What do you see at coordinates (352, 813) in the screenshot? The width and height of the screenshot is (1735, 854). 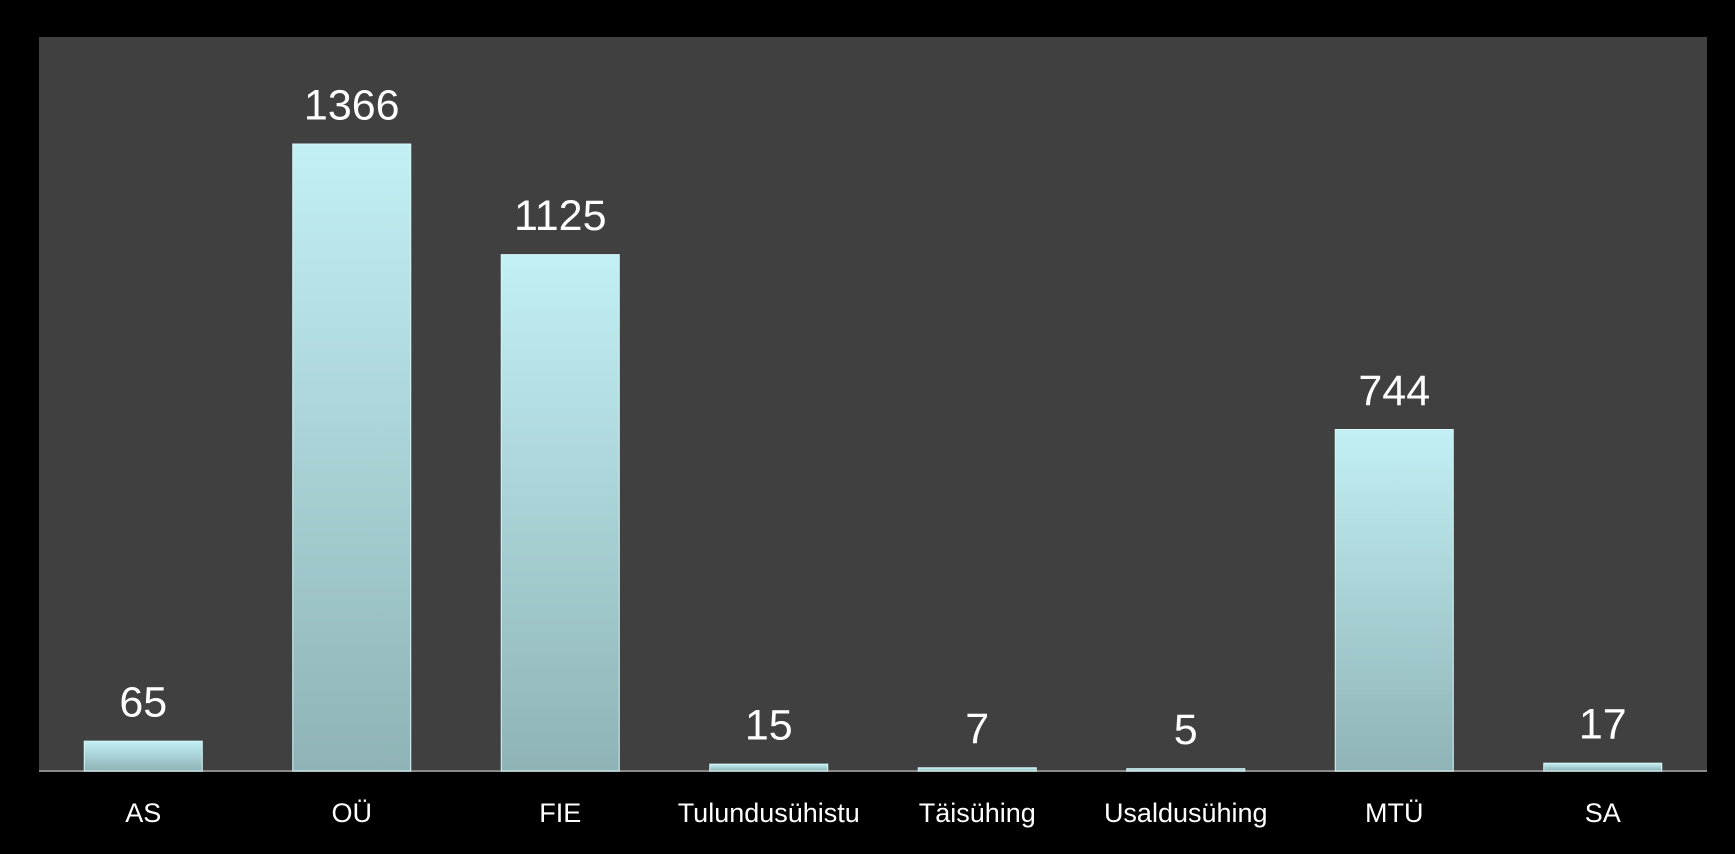 I see `x-tick-label: OÜ` at bounding box center [352, 813].